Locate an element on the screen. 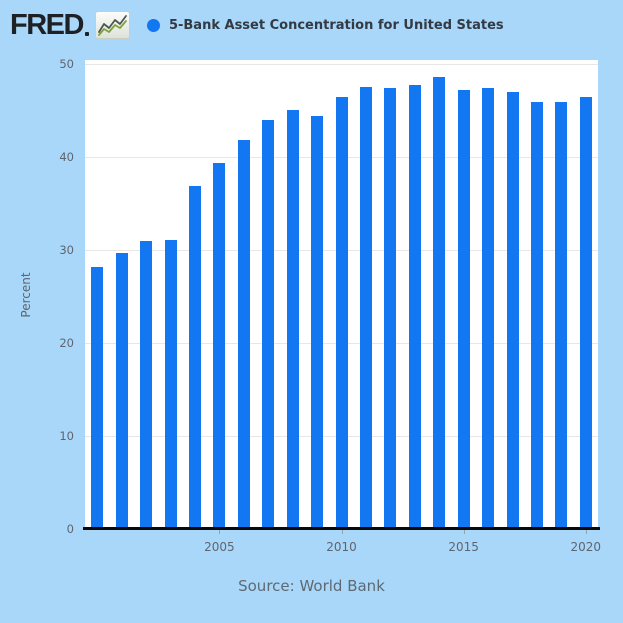 This screenshot has width=623, height=623. y-tick-label-40: 40 is located at coordinates (66, 157).